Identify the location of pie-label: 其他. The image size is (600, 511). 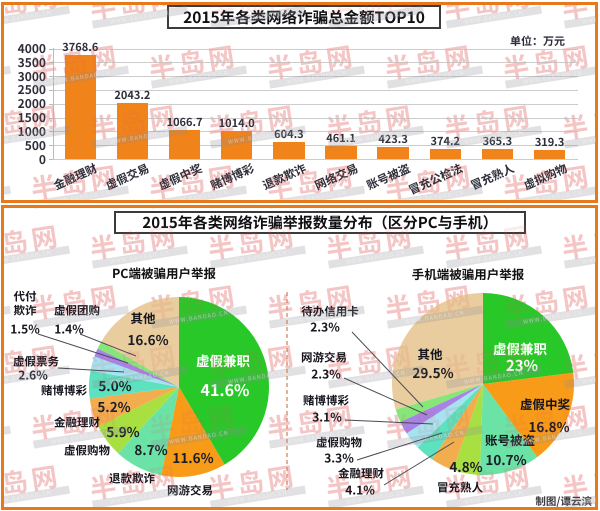
(143, 317).